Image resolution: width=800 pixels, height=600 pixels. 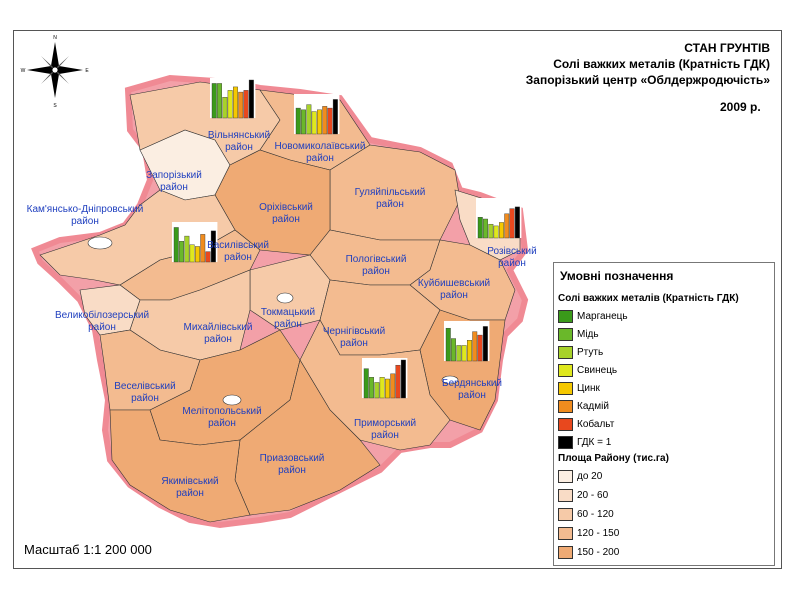 I want to click on legend-area-title: Площа Району (тис.га), so click(x=613, y=458).